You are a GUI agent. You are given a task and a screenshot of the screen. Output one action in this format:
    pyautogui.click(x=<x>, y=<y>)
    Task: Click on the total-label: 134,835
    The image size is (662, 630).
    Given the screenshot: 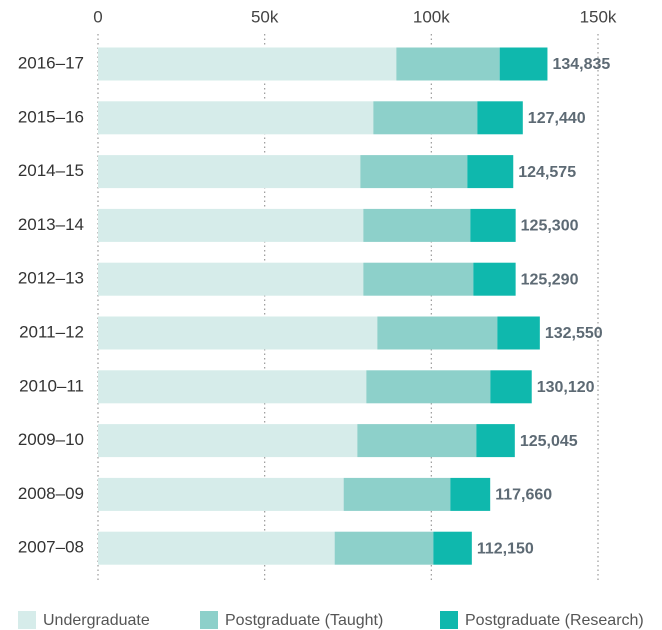 What is the action you would take?
    pyautogui.click(x=581, y=64)
    